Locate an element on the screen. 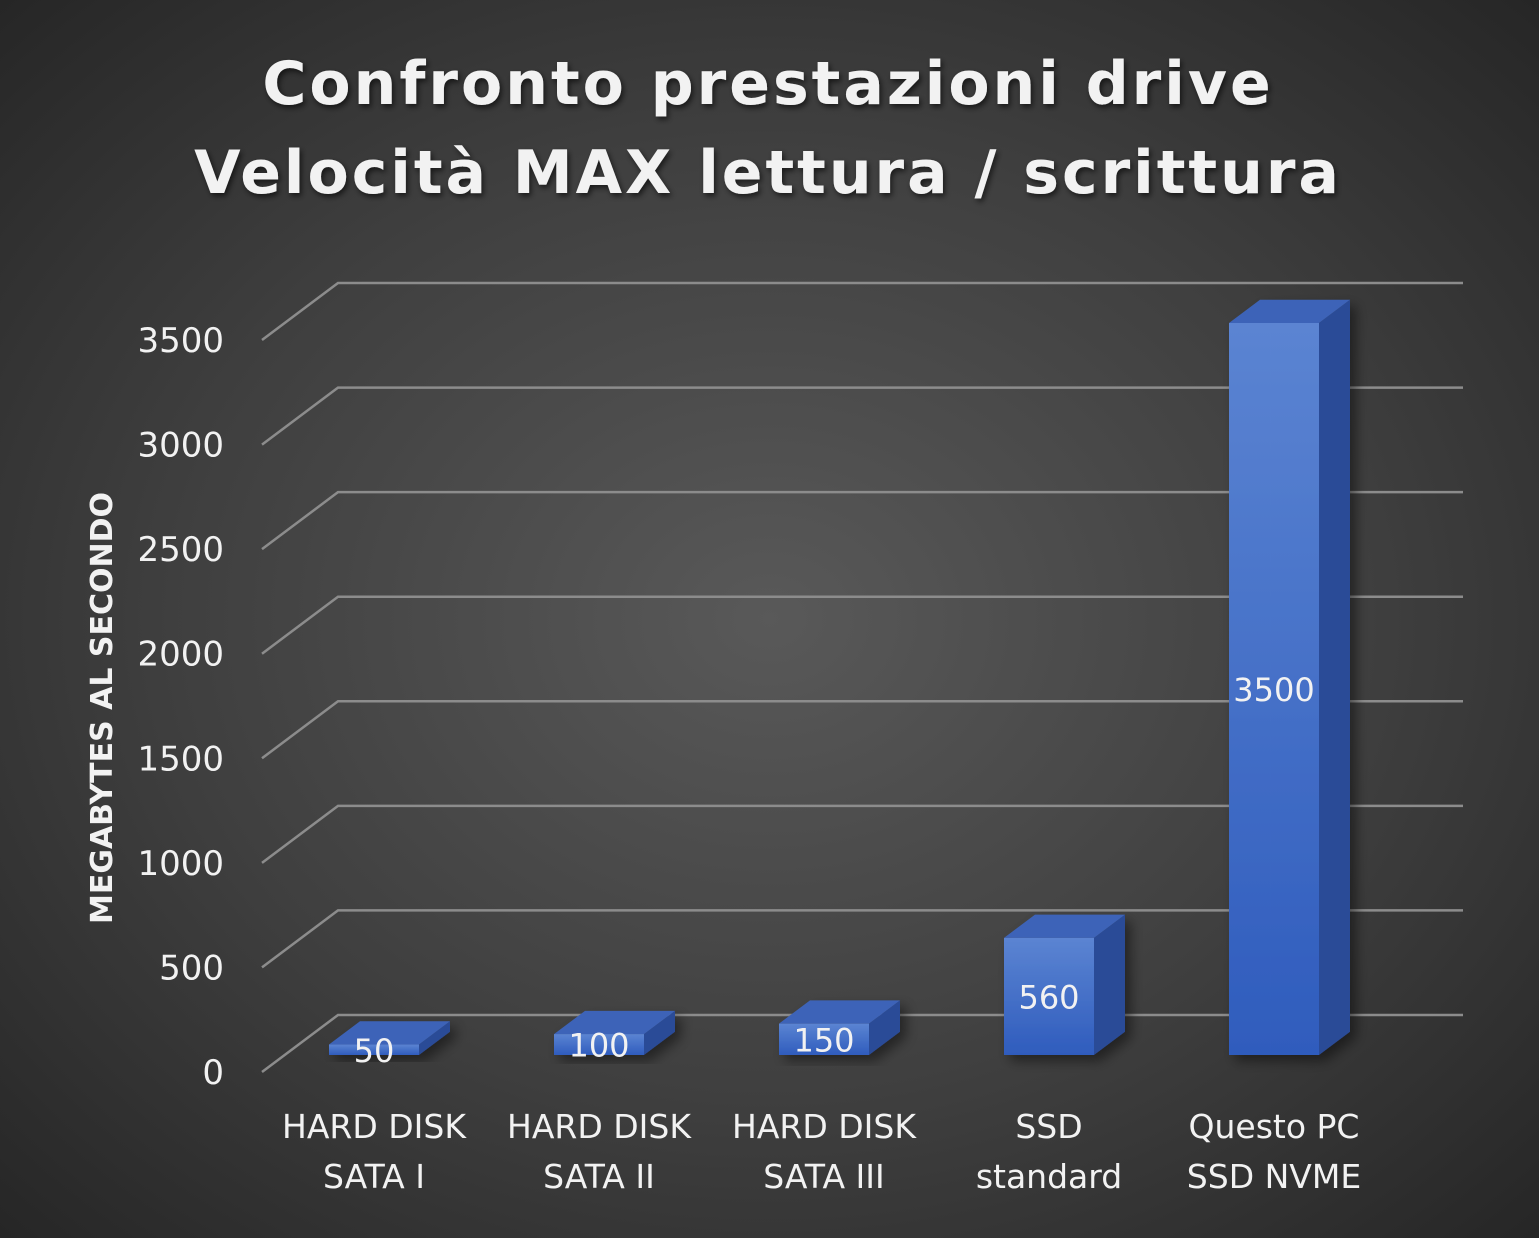 This screenshot has width=1539, height=1238. y-tick-label: 0 is located at coordinates (213, 1073).